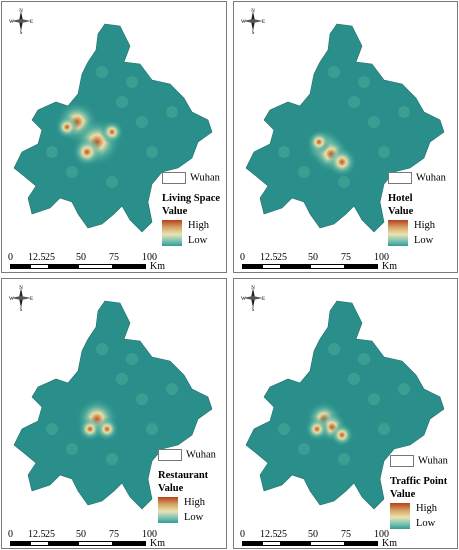 Image resolution: width=459 pixels, height=550 pixels. Describe the element at coordinates (191, 209) in the screenshot. I see `map-legend: Wuhan Living Space Value High Low` at that location.